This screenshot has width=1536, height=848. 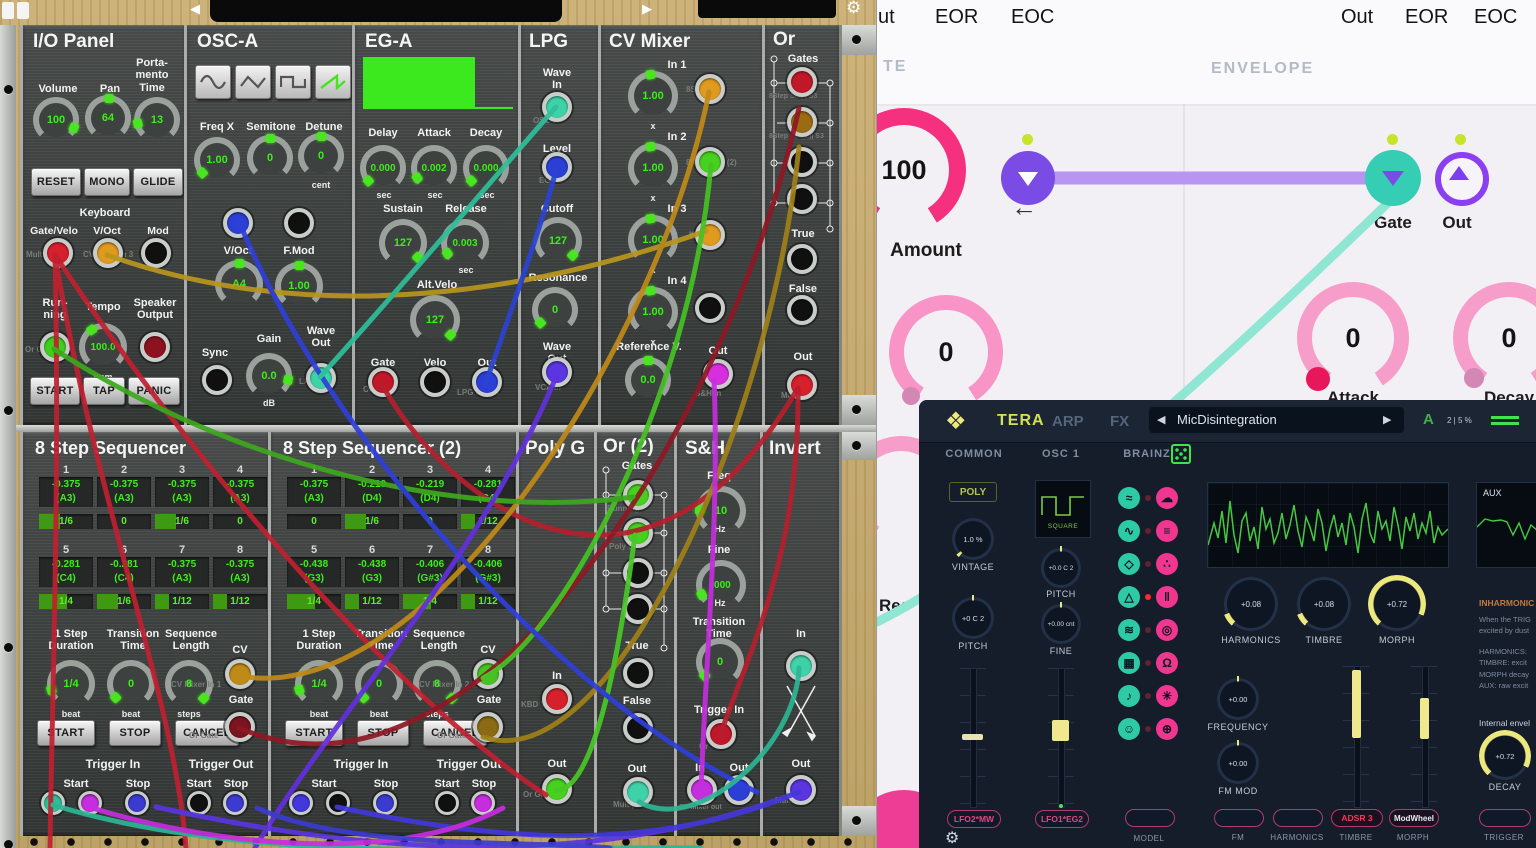 I want to click on morph-knob: +0.72, so click(x=1397, y=604).